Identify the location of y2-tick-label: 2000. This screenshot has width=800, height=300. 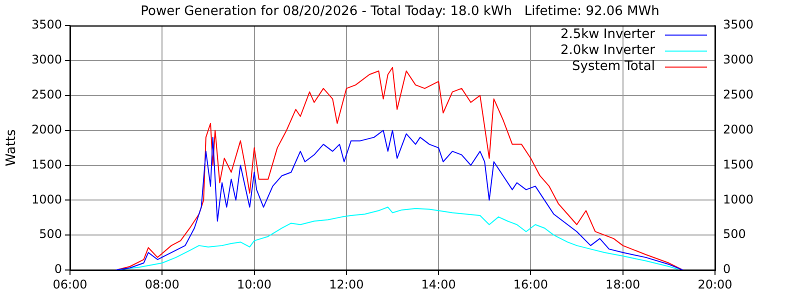
(738, 129).